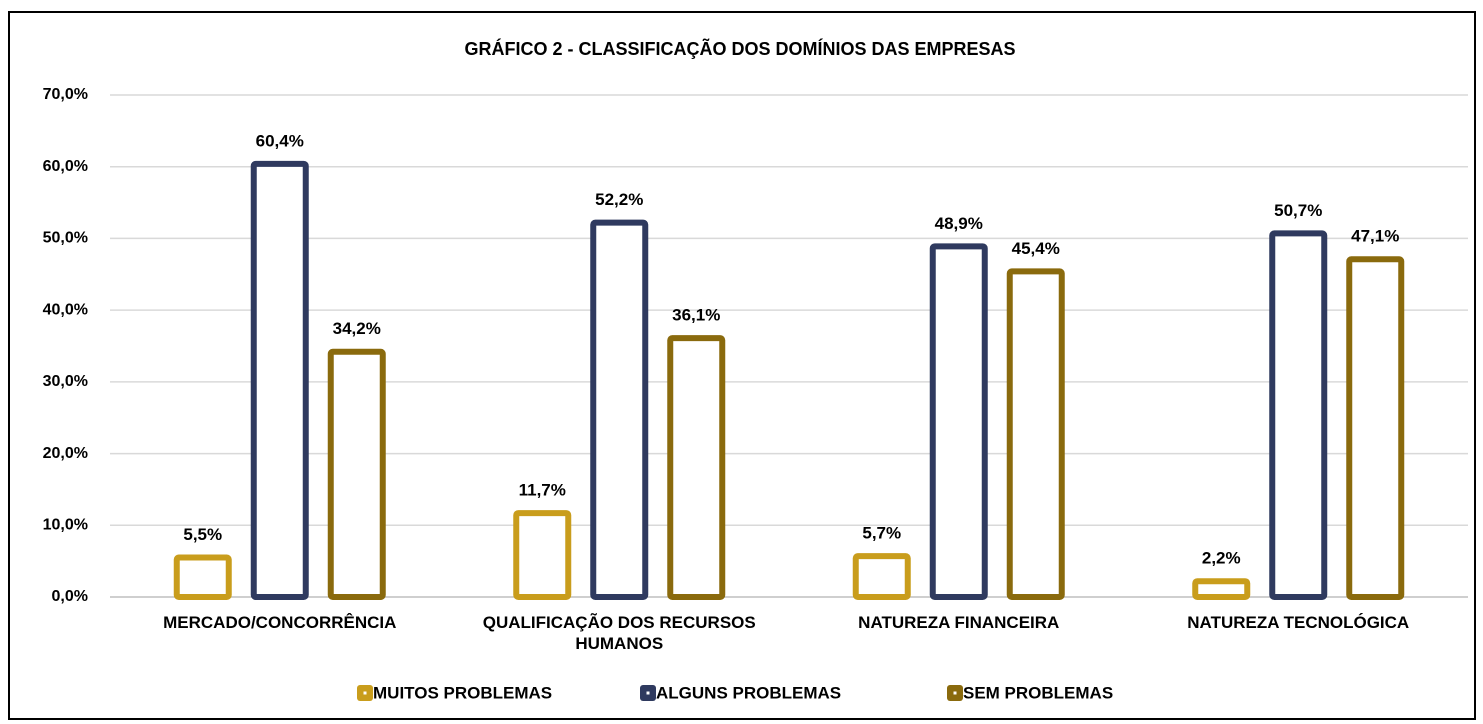 This screenshot has width=1483, height=724. What do you see at coordinates (1375, 236) in the screenshot?
I see `data-label: 47,1%` at bounding box center [1375, 236].